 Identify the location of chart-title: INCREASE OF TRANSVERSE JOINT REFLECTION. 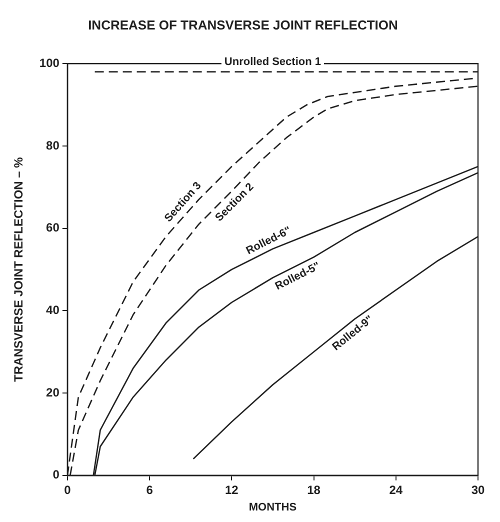
(243, 24).